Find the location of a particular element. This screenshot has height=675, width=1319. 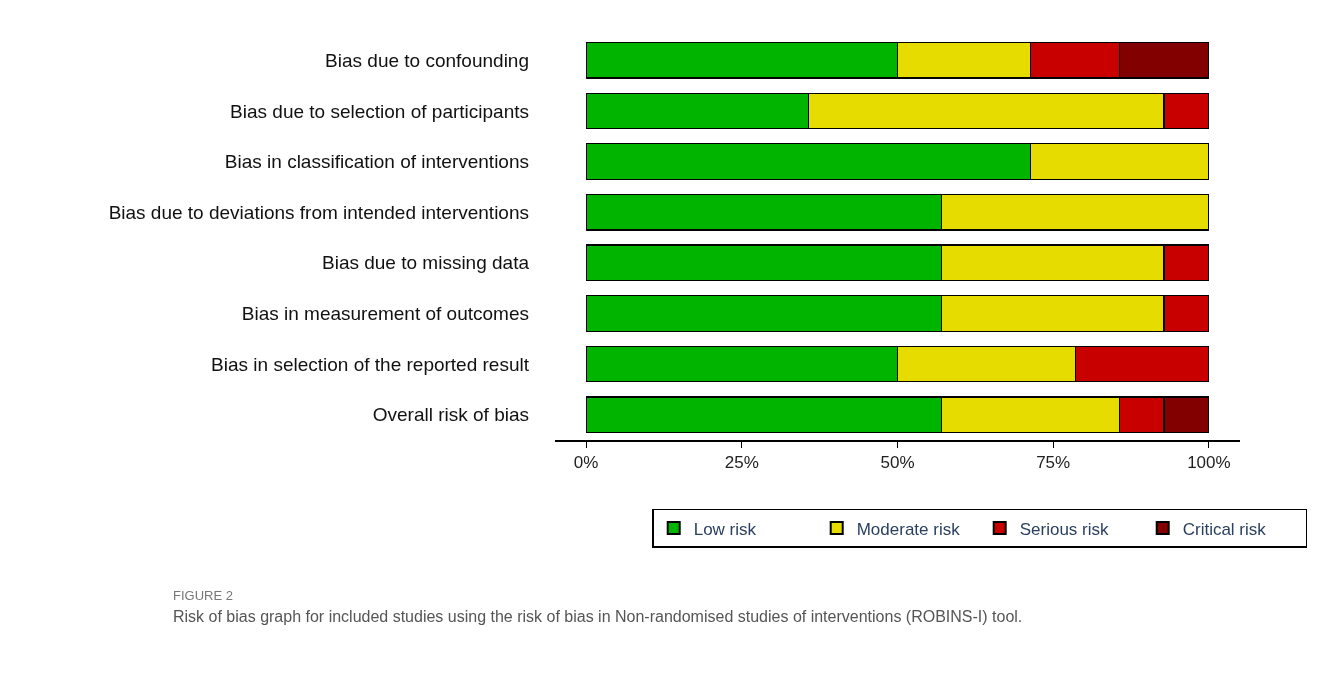

text: Risk of bias graph for included studies using the risk of bias in Non-randomised studies of interventions (ROBINS-I) tool. is located at coordinates (598, 616).